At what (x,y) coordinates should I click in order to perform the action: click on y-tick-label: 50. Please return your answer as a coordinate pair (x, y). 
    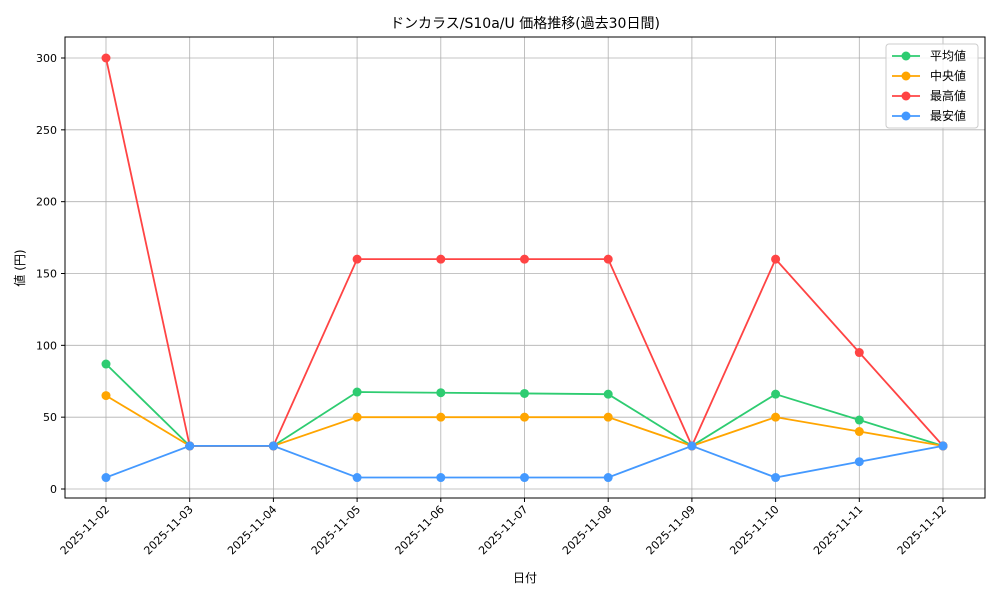
    Looking at the image, I should click on (50, 417).